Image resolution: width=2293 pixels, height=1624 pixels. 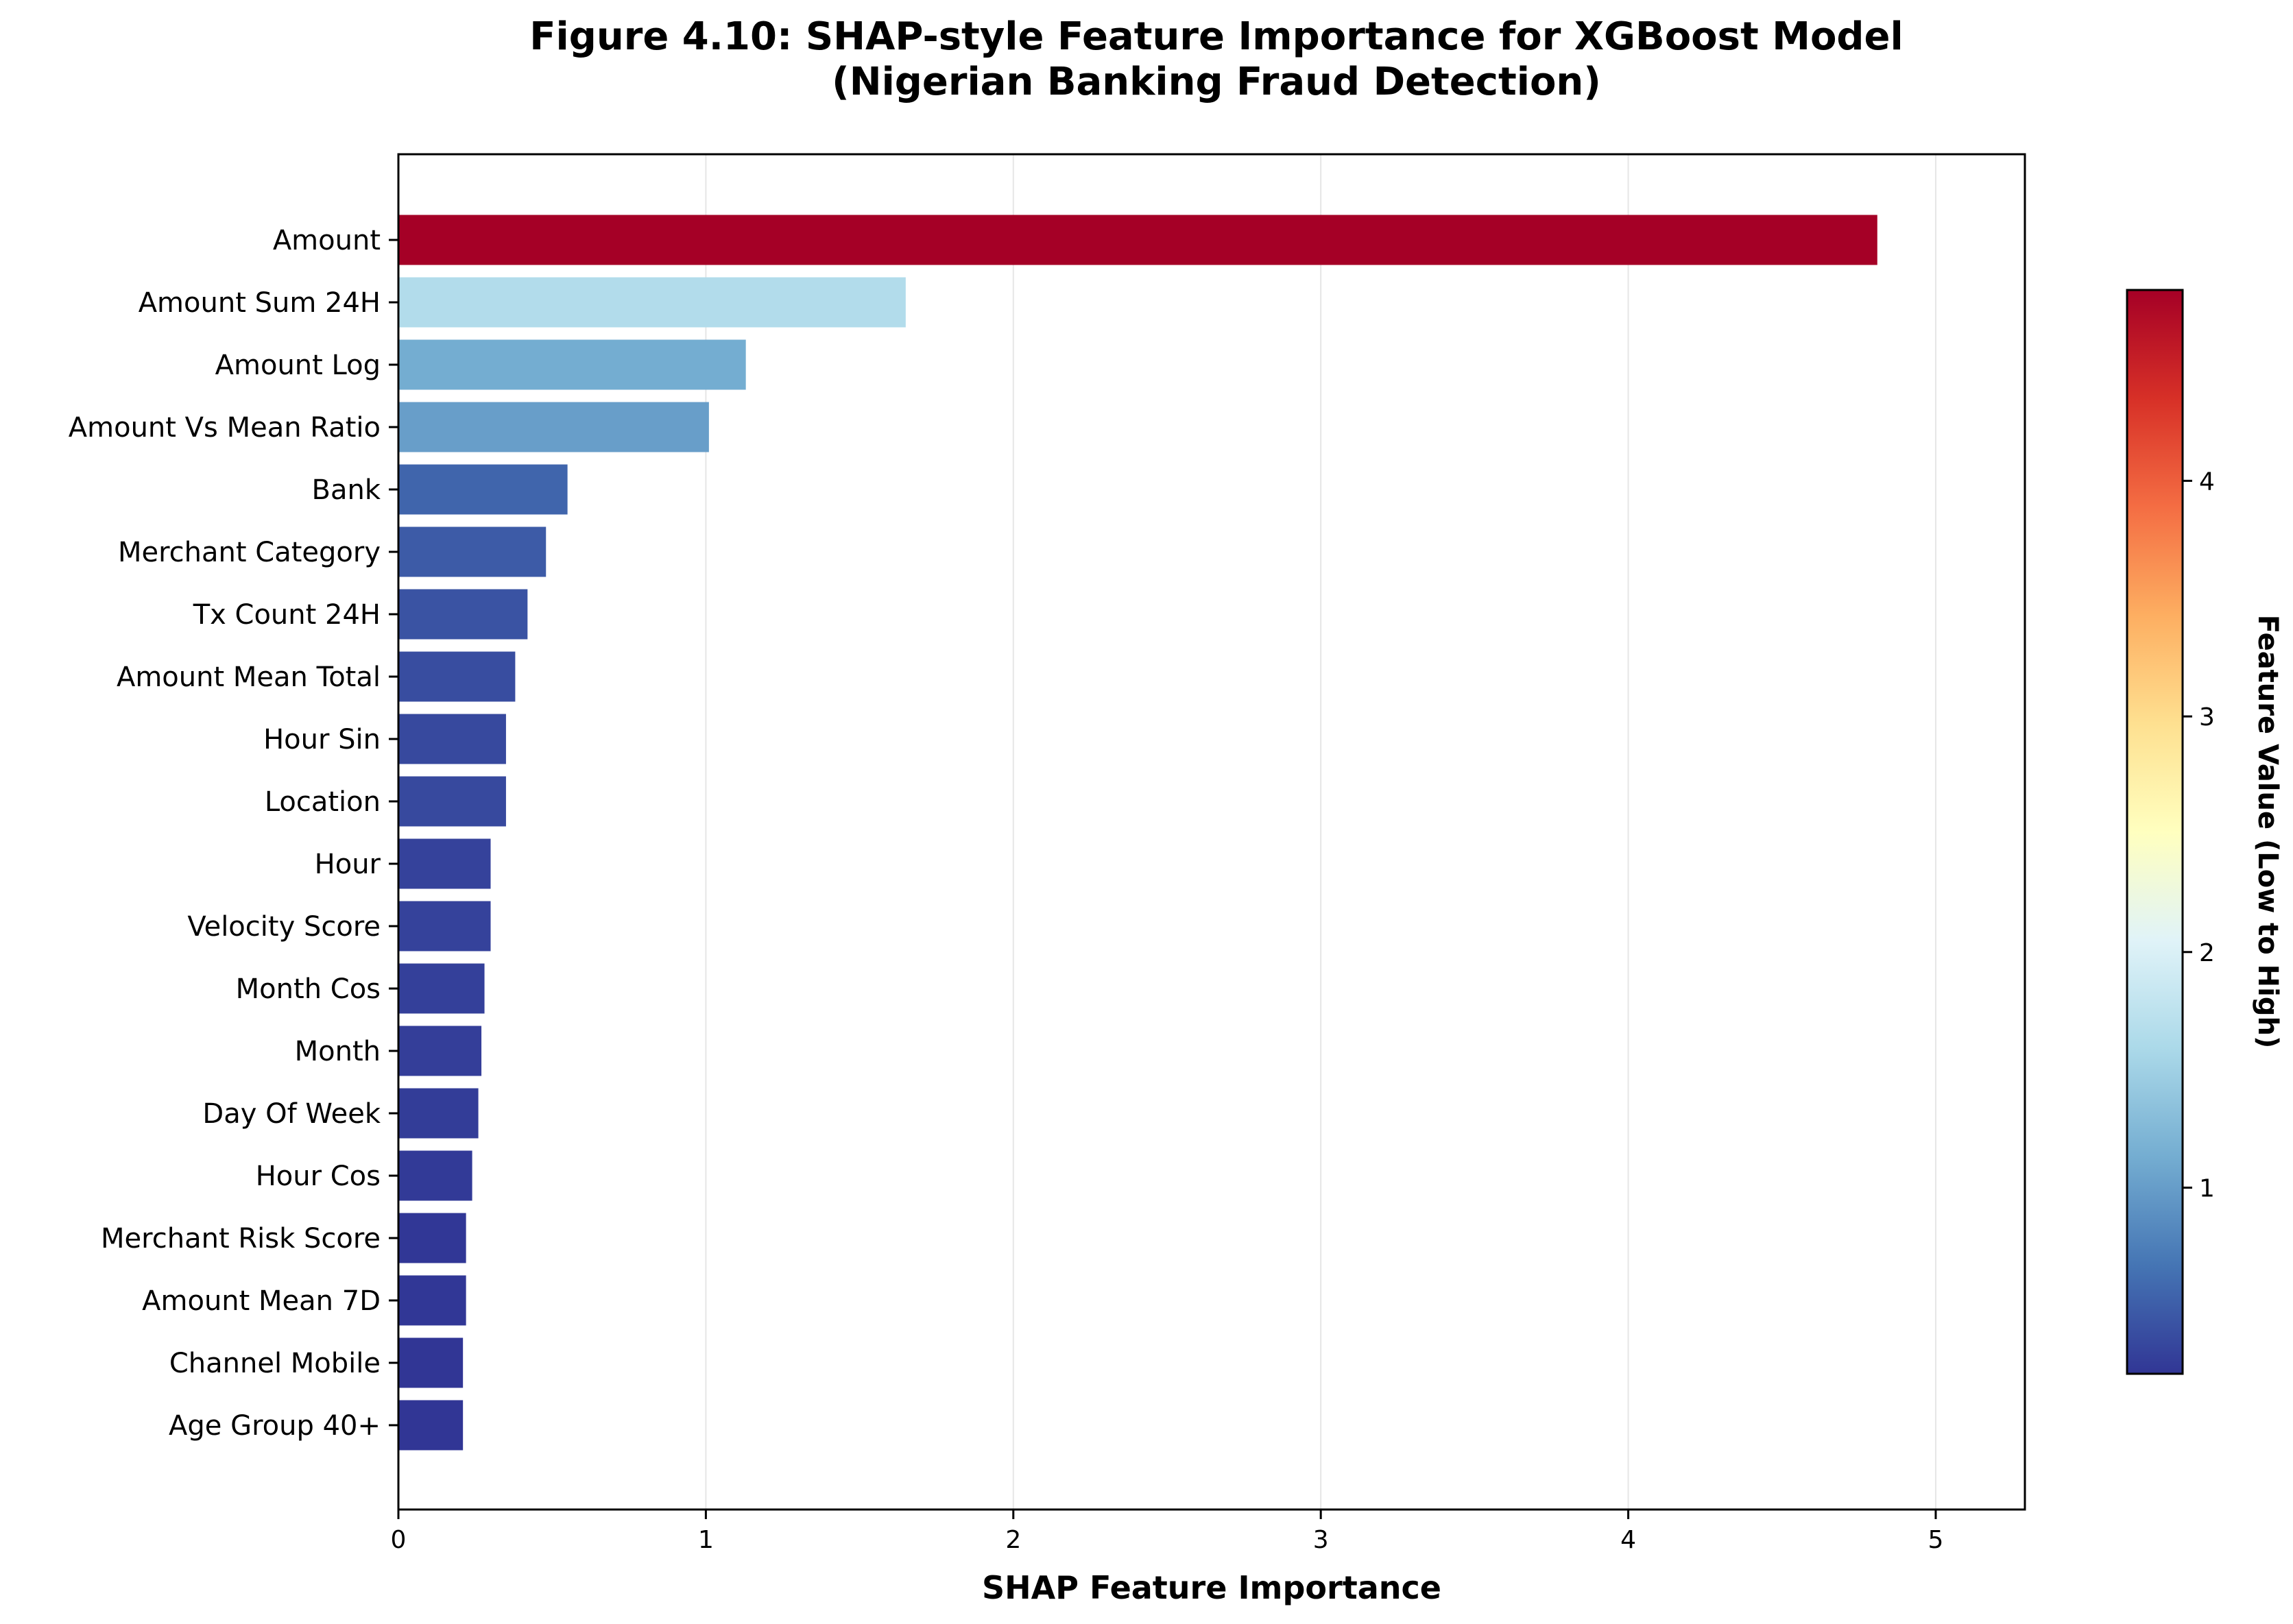 I want to click on x-tick-label: 5, so click(x=1936, y=1540).